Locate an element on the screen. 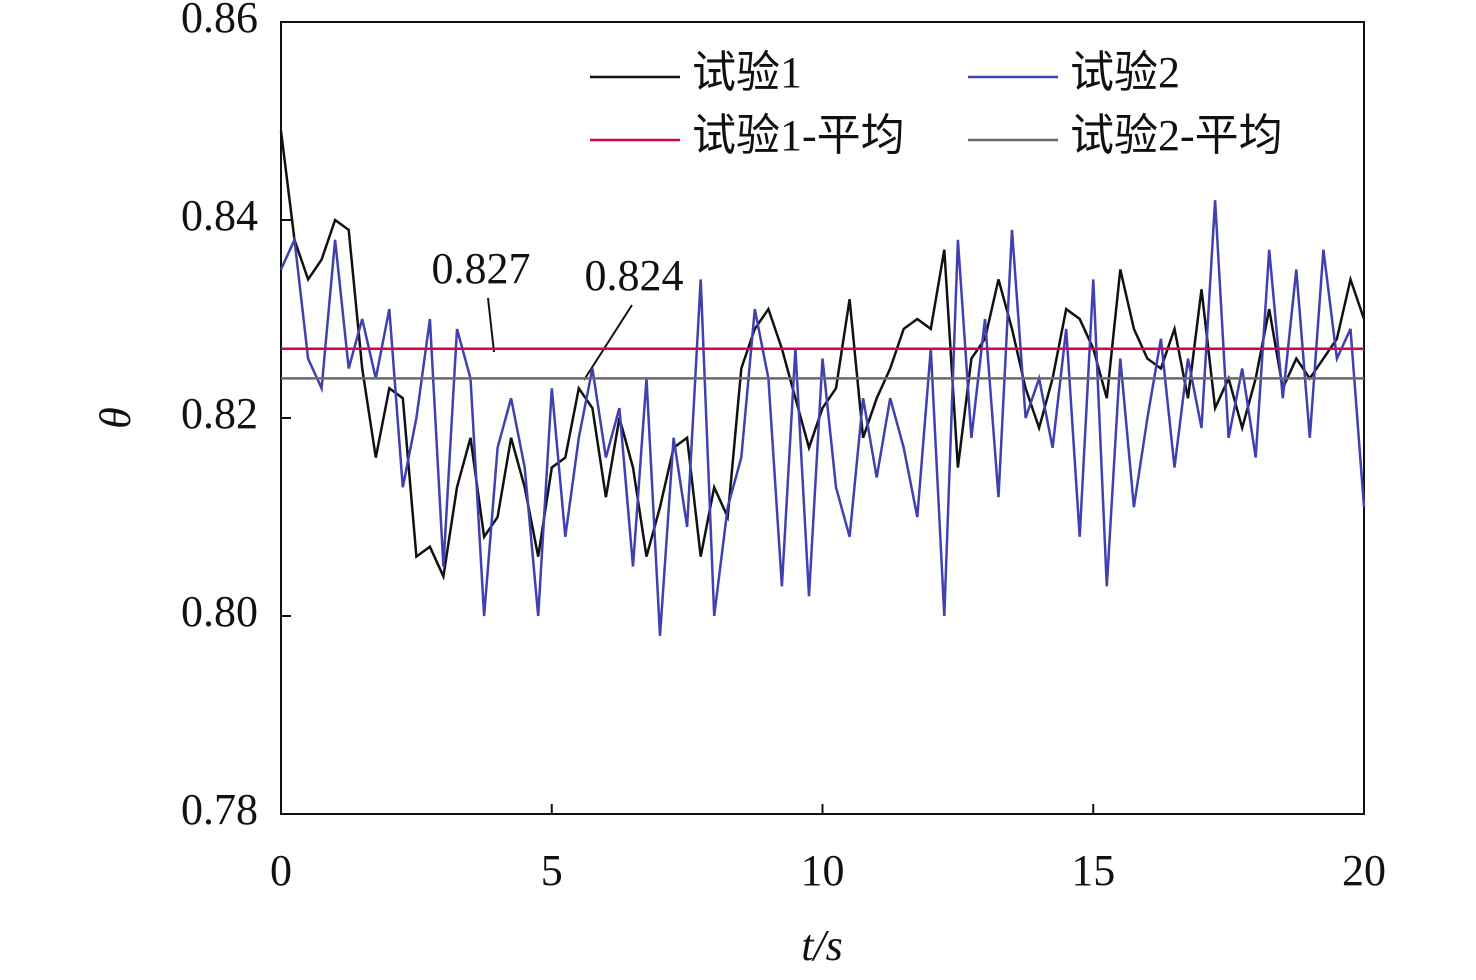 The height and width of the screenshot is (980, 1476). annotation: 0.824 is located at coordinates (634, 275).